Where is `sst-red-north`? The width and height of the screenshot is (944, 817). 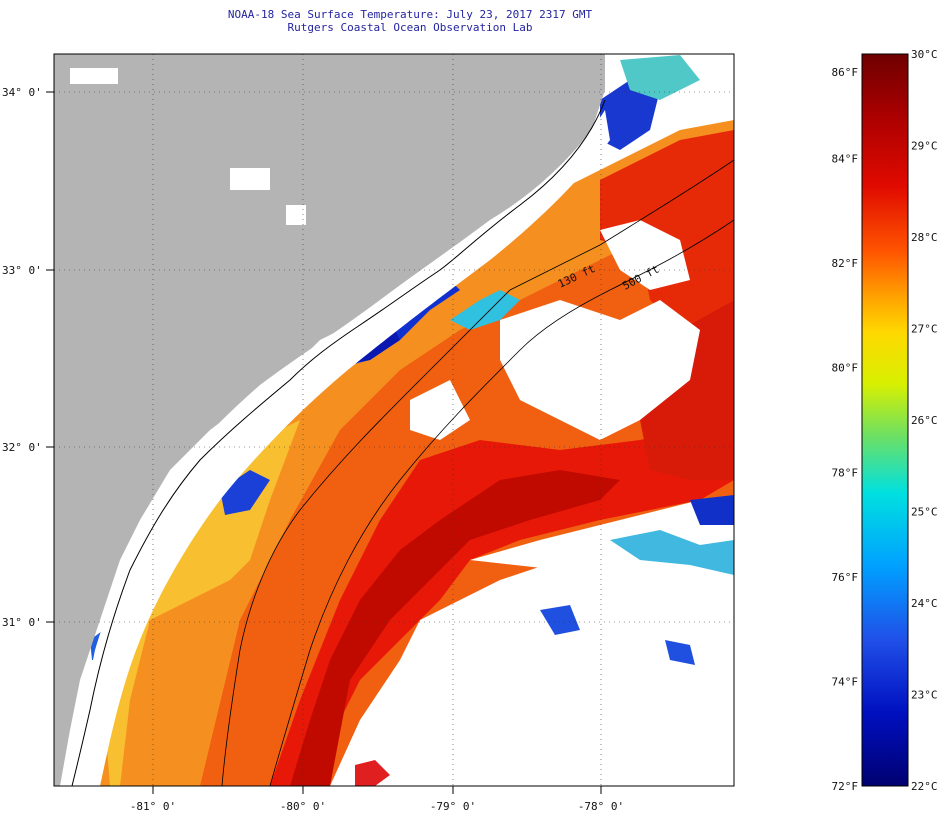
sst-red-north is located at coordinates (667, 230).